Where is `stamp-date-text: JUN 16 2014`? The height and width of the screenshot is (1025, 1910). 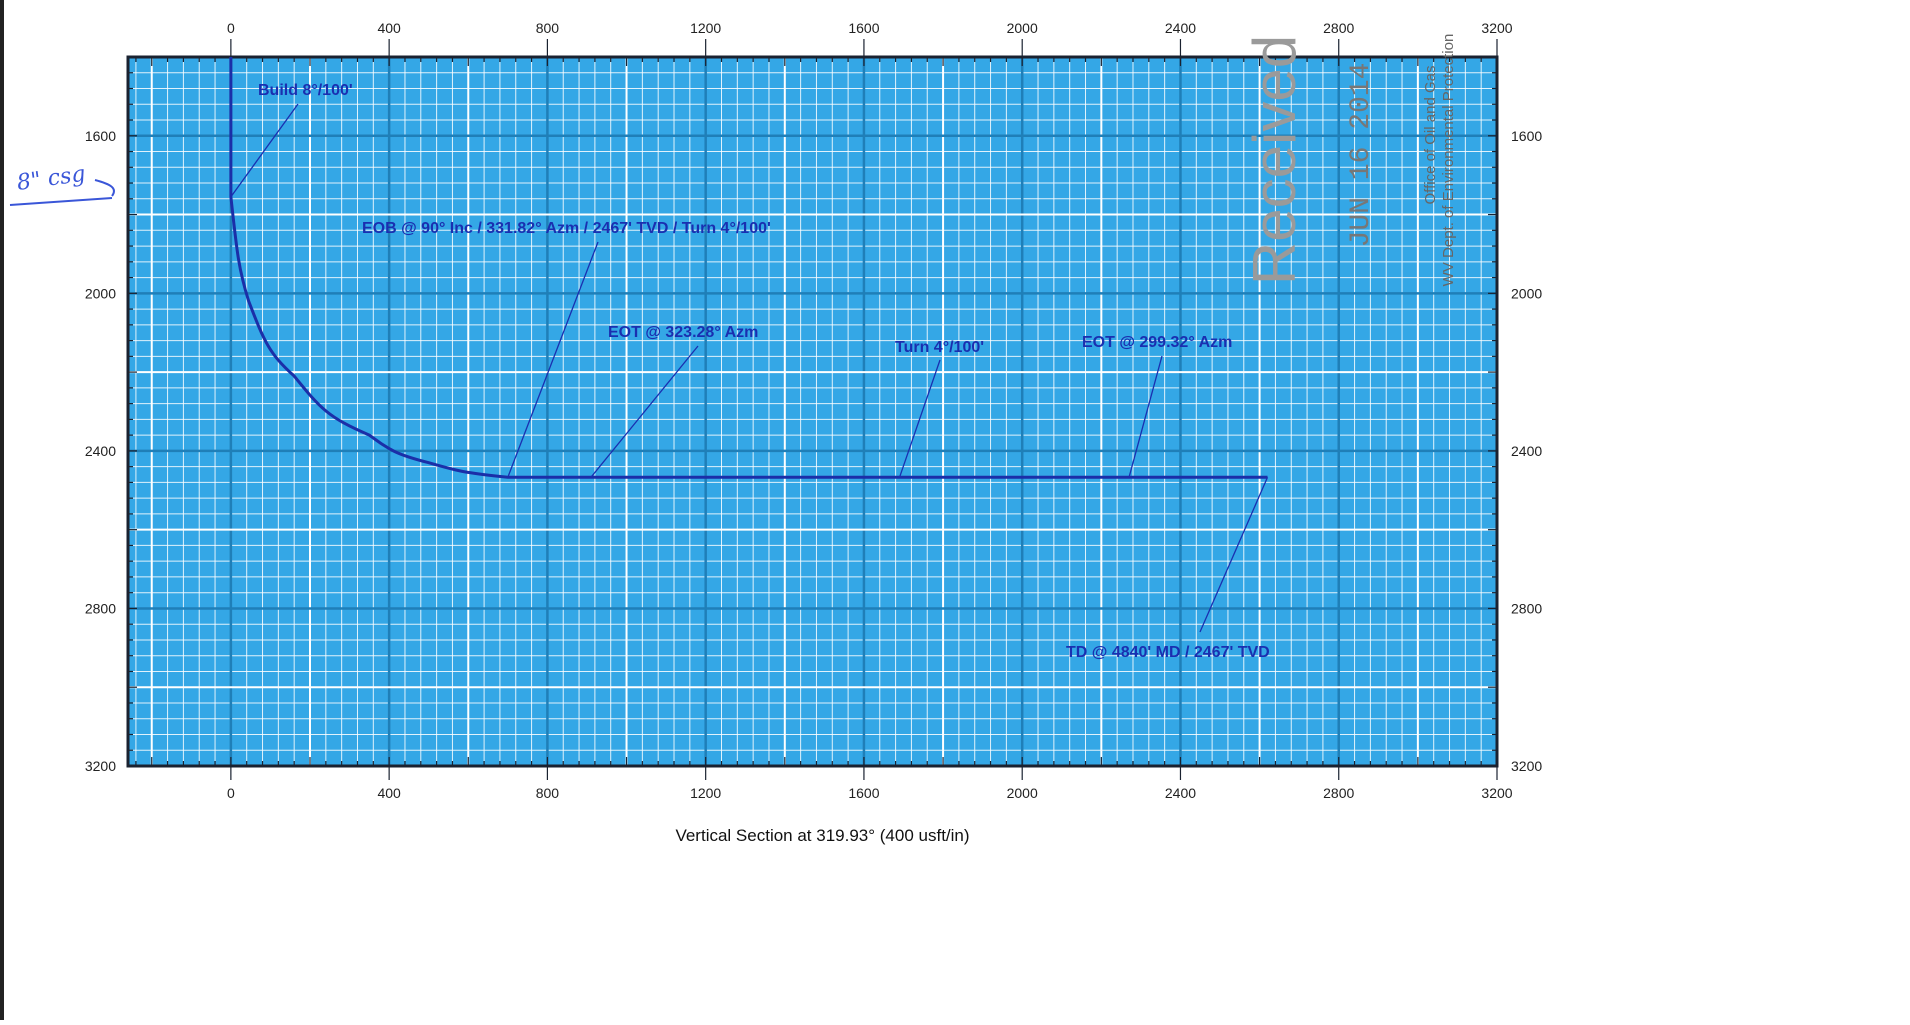 stamp-date-text: JUN 16 2014 is located at coordinates (1361, 155).